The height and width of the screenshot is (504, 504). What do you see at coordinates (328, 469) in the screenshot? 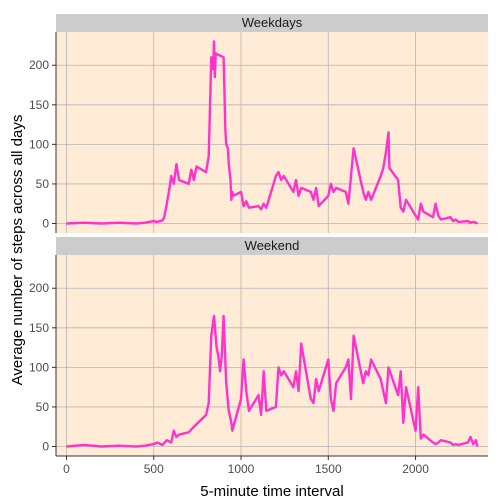
I see `x-tick-label: 1500` at bounding box center [328, 469].